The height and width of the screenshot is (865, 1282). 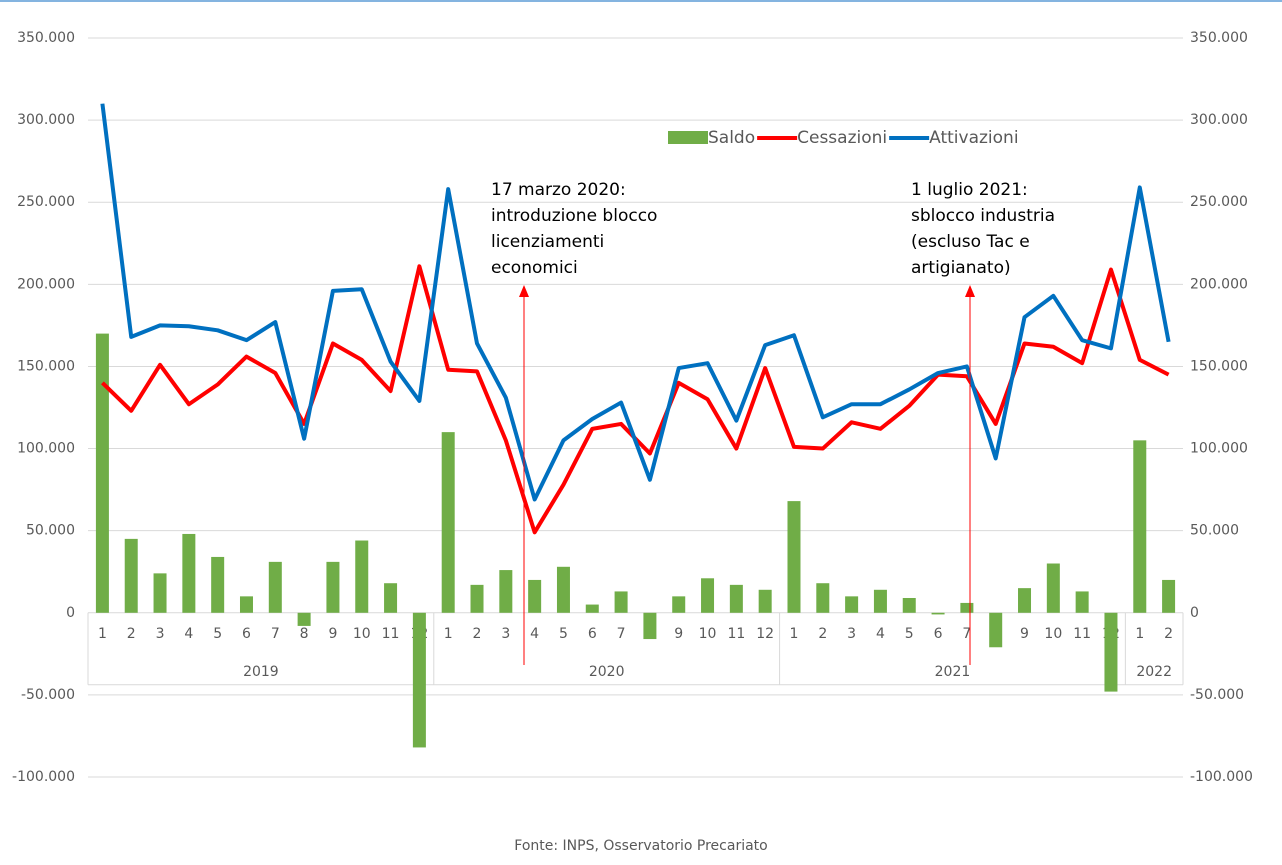 What do you see at coordinates (50, 531) in the screenshot?
I see `y-tick-label: 50.000` at bounding box center [50, 531].